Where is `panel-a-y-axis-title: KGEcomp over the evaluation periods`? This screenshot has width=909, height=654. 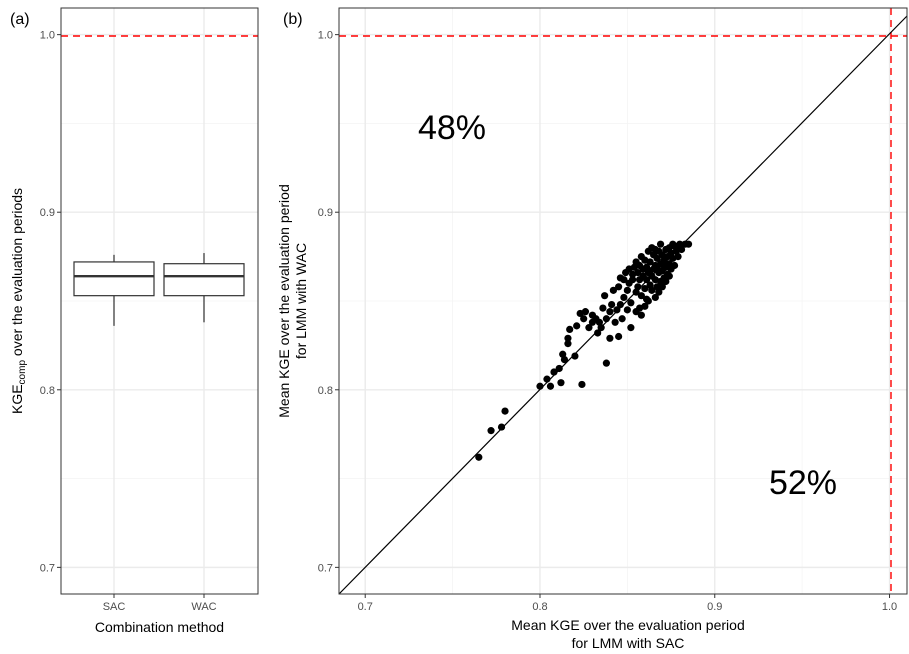
panel-a-y-axis-title: KGEcomp over the evaluation periods is located at coordinates (18, 301).